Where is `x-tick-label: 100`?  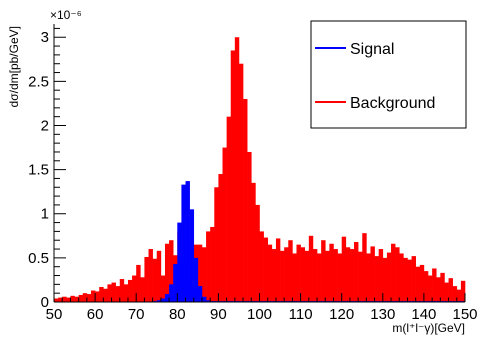 x-tick-label: 100 is located at coordinates (259, 314).